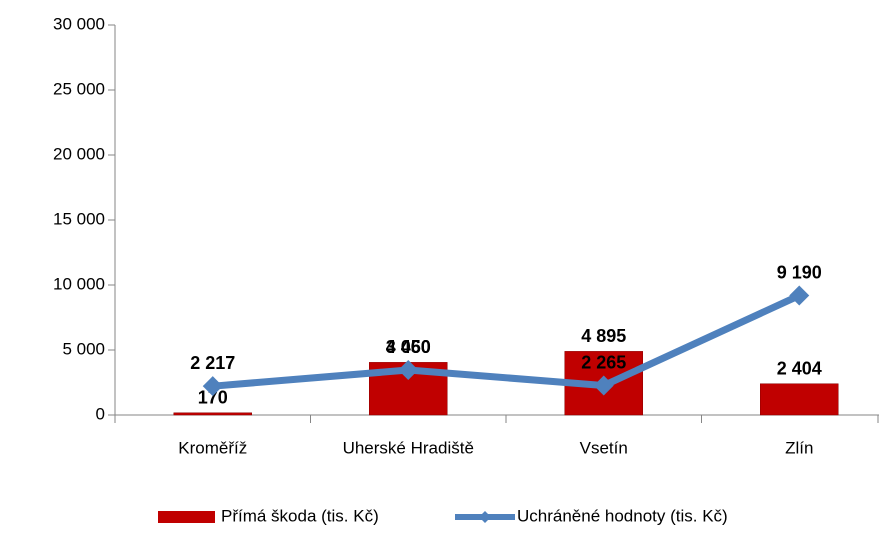  What do you see at coordinates (79, 153) in the screenshot?
I see `y-tick-label: 20 000` at bounding box center [79, 153].